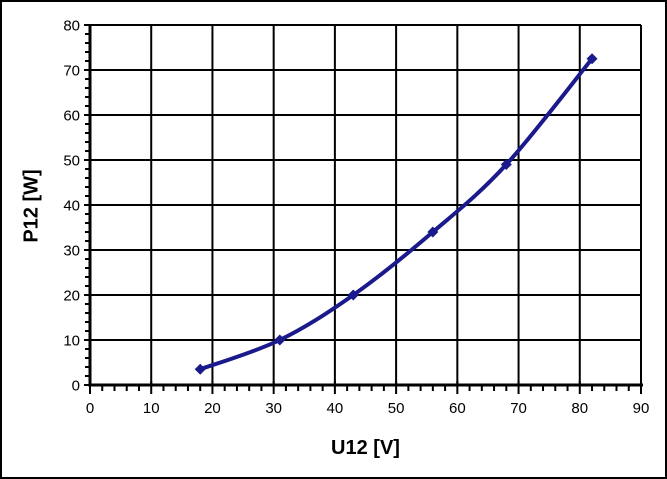 The image size is (667, 479). Describe the element at coordinates (71, 71) in the screenshot. I see `y-tick-label: 70` at that location.